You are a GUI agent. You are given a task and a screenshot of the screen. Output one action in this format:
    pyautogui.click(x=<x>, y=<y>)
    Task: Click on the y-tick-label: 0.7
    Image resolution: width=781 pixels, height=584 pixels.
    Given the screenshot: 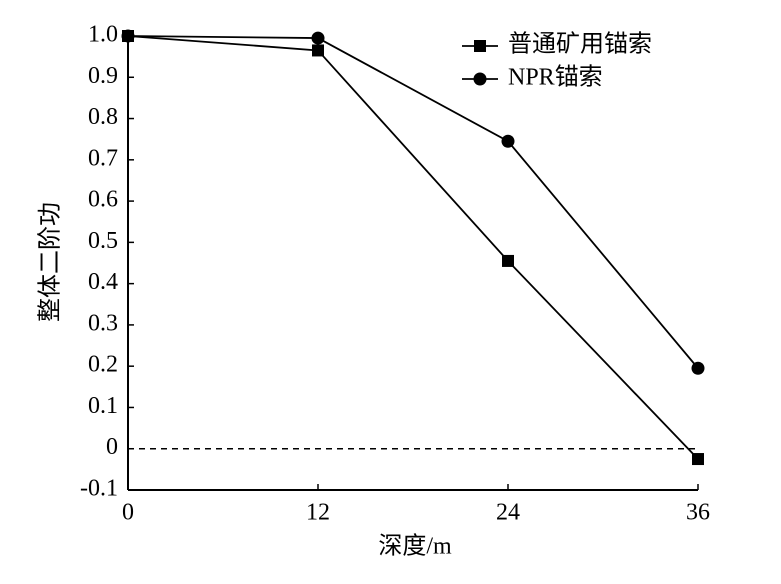 What is the action you would take?
    pyautogui.click(x=103, y=158)
    